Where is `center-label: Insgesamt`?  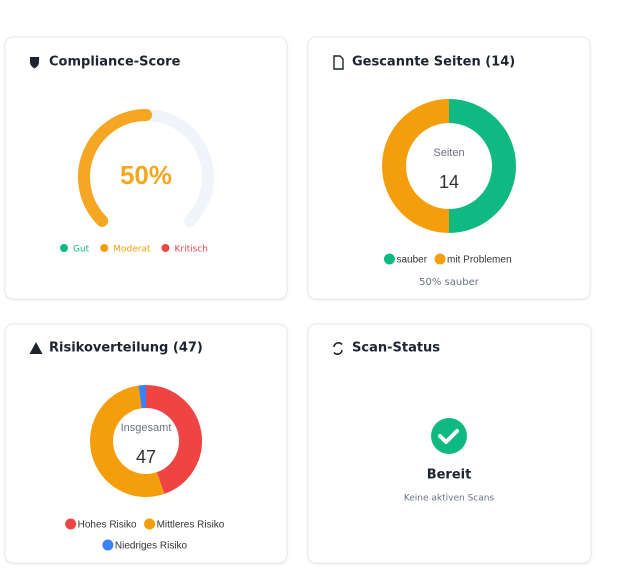 center-label: Insgesamt is located at coordinates (146, 428).